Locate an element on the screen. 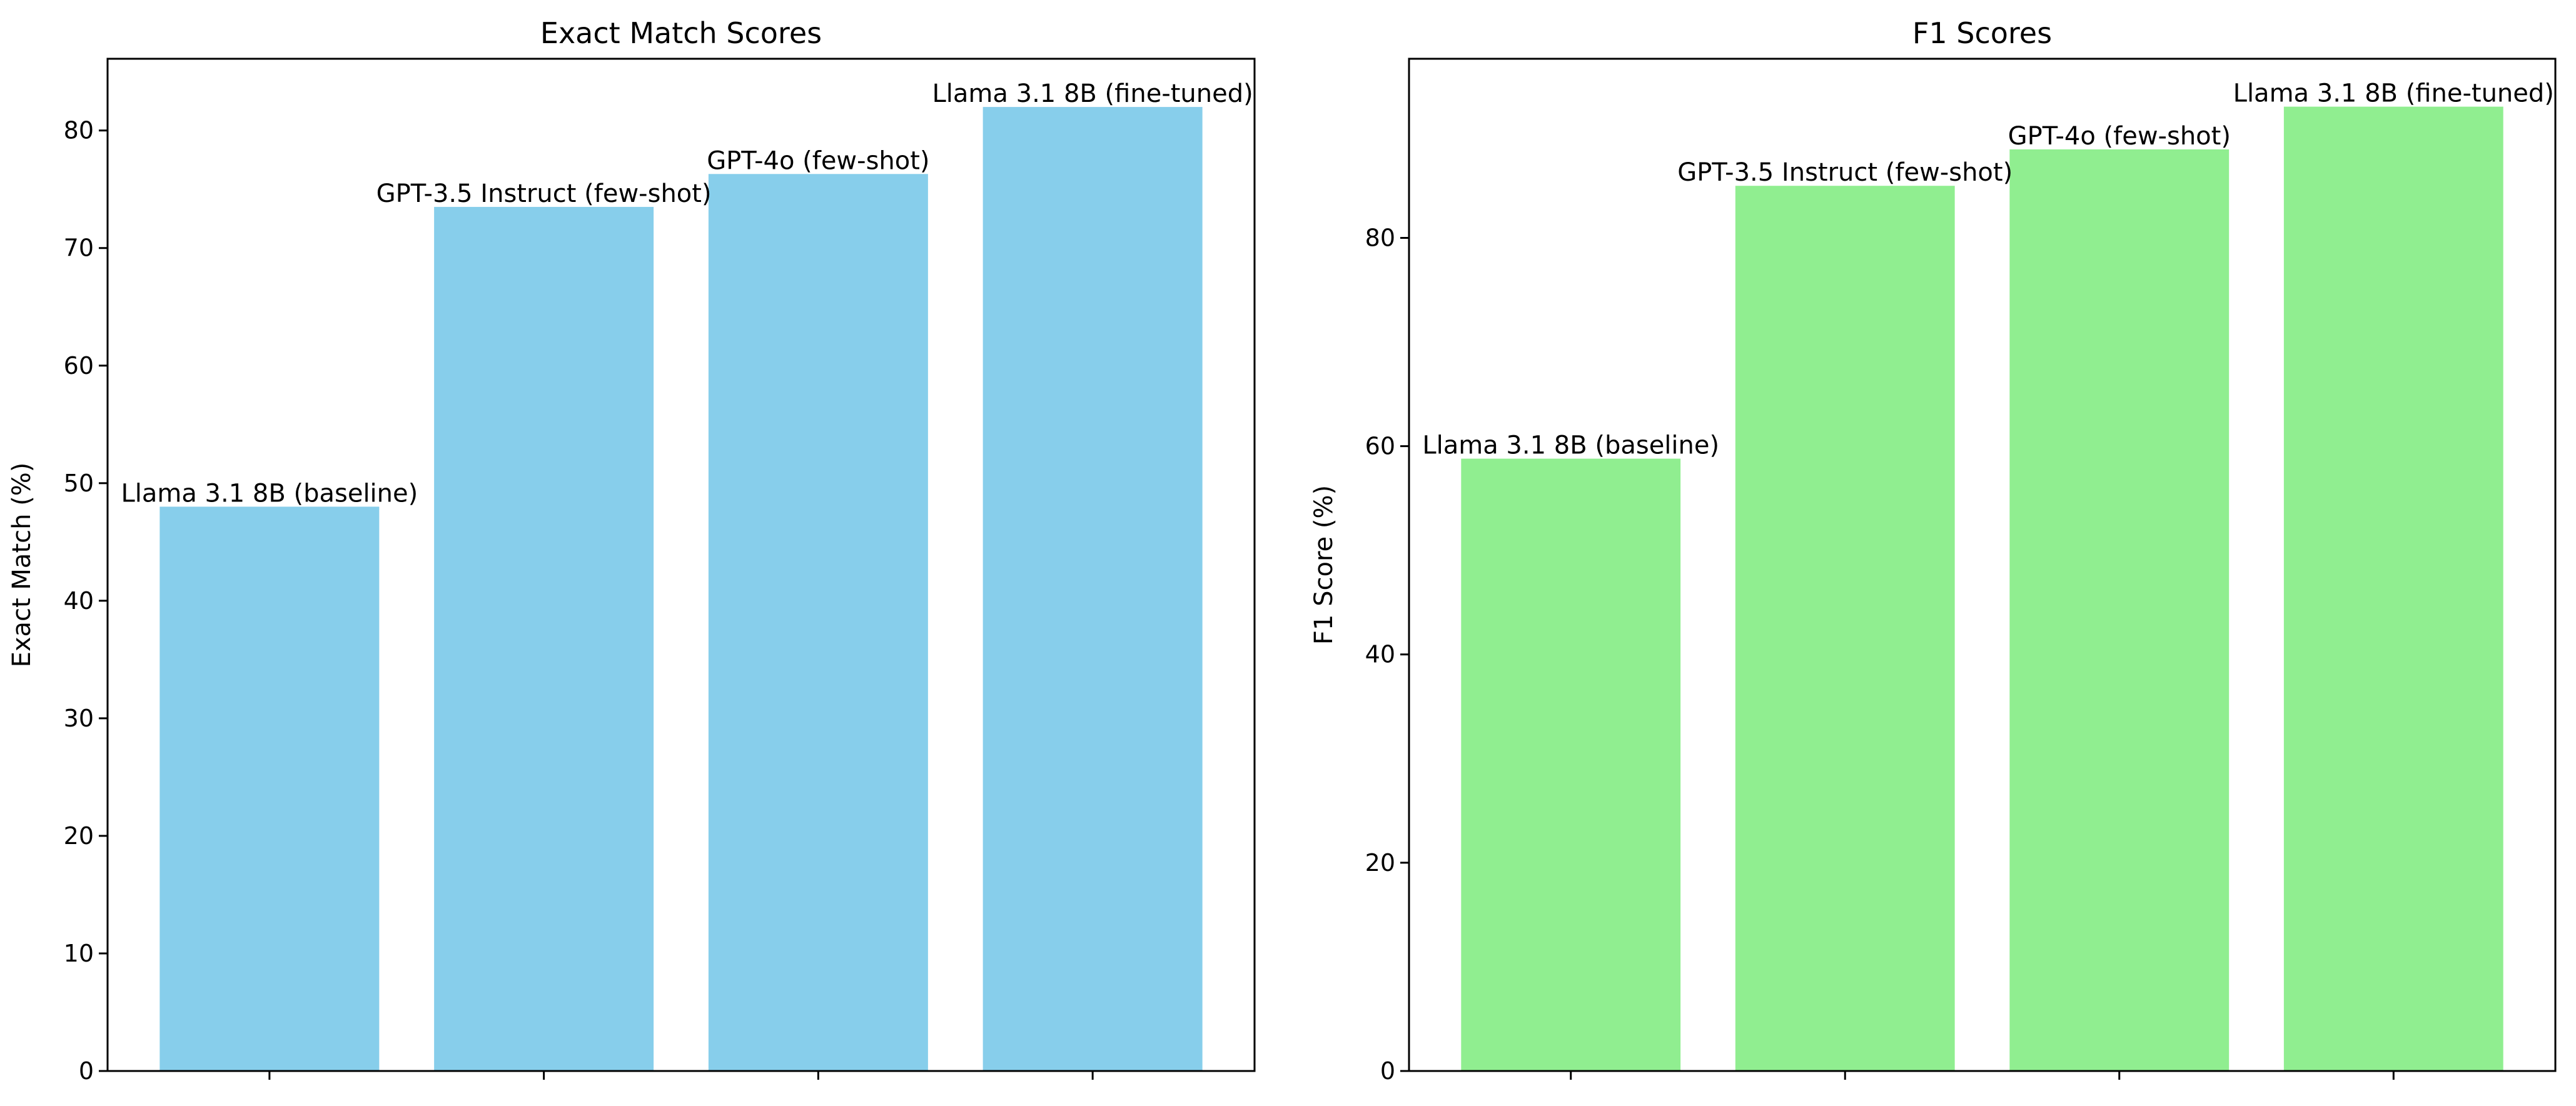 This screenshot has height=1106, width=2576. exact-match-y-tick-label: 0 is located at coordinates (86, 1071).